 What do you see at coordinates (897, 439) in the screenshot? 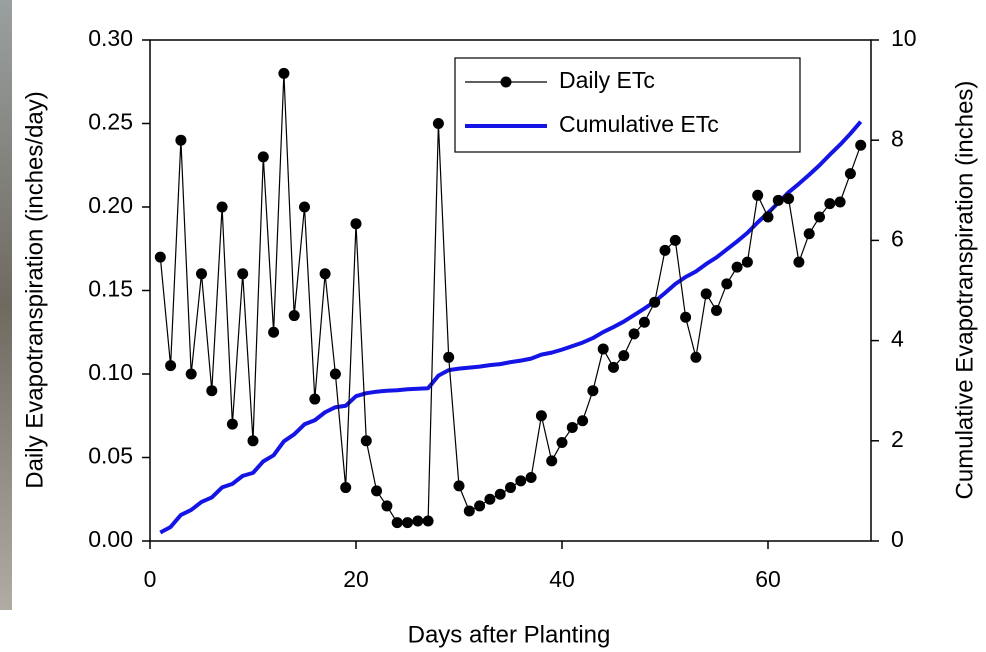
I see `y2-tick-label: 2` at bounding box center [897, 439].